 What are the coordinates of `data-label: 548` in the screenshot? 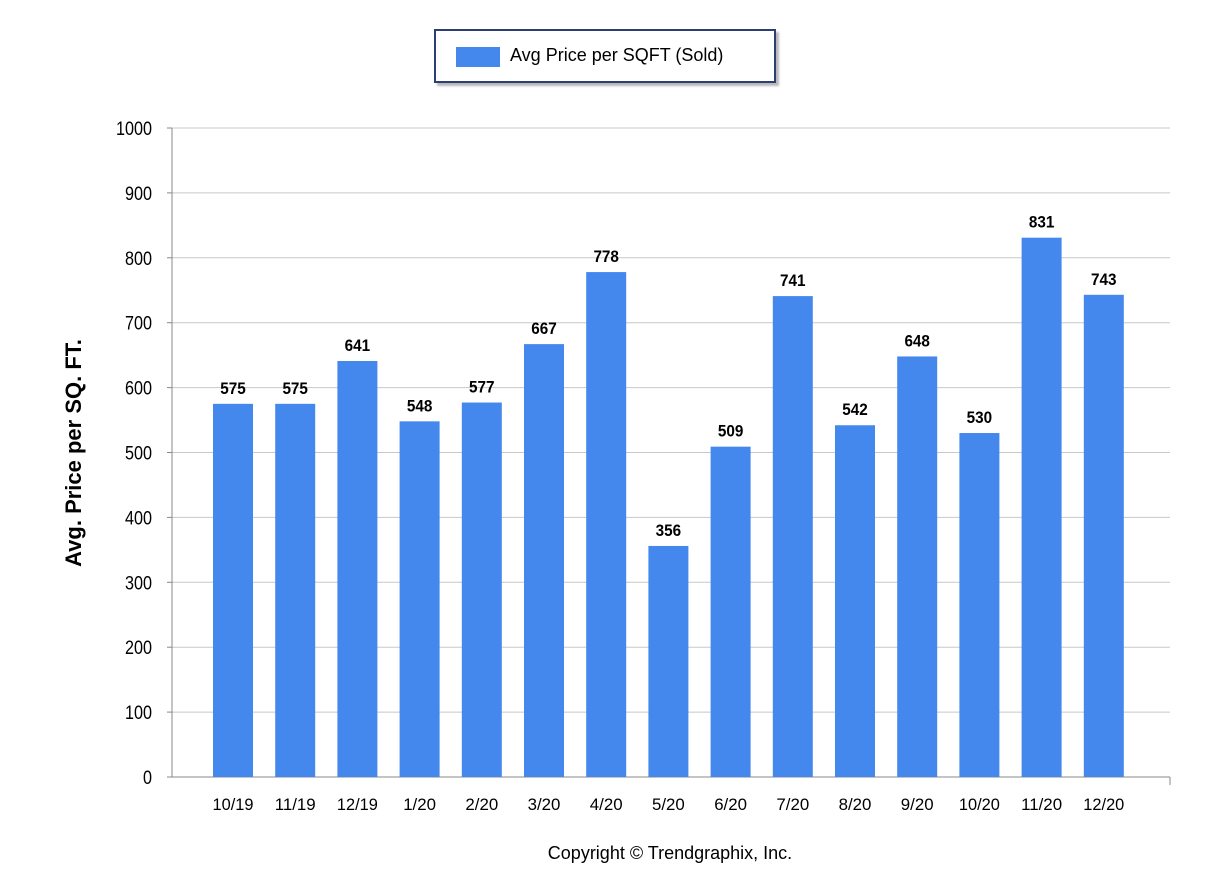 It's located at (420, 405).